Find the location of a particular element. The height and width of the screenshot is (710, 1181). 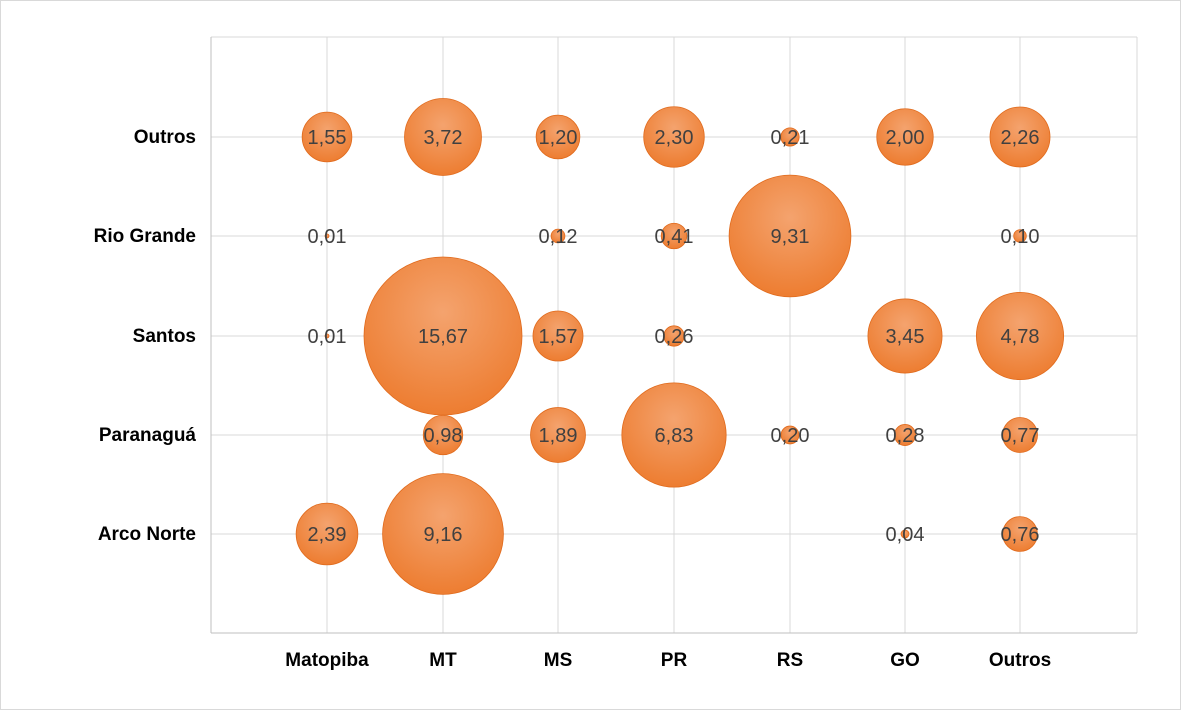

bubble-data-label: 0,10 is located at coordinates (1020, 237).